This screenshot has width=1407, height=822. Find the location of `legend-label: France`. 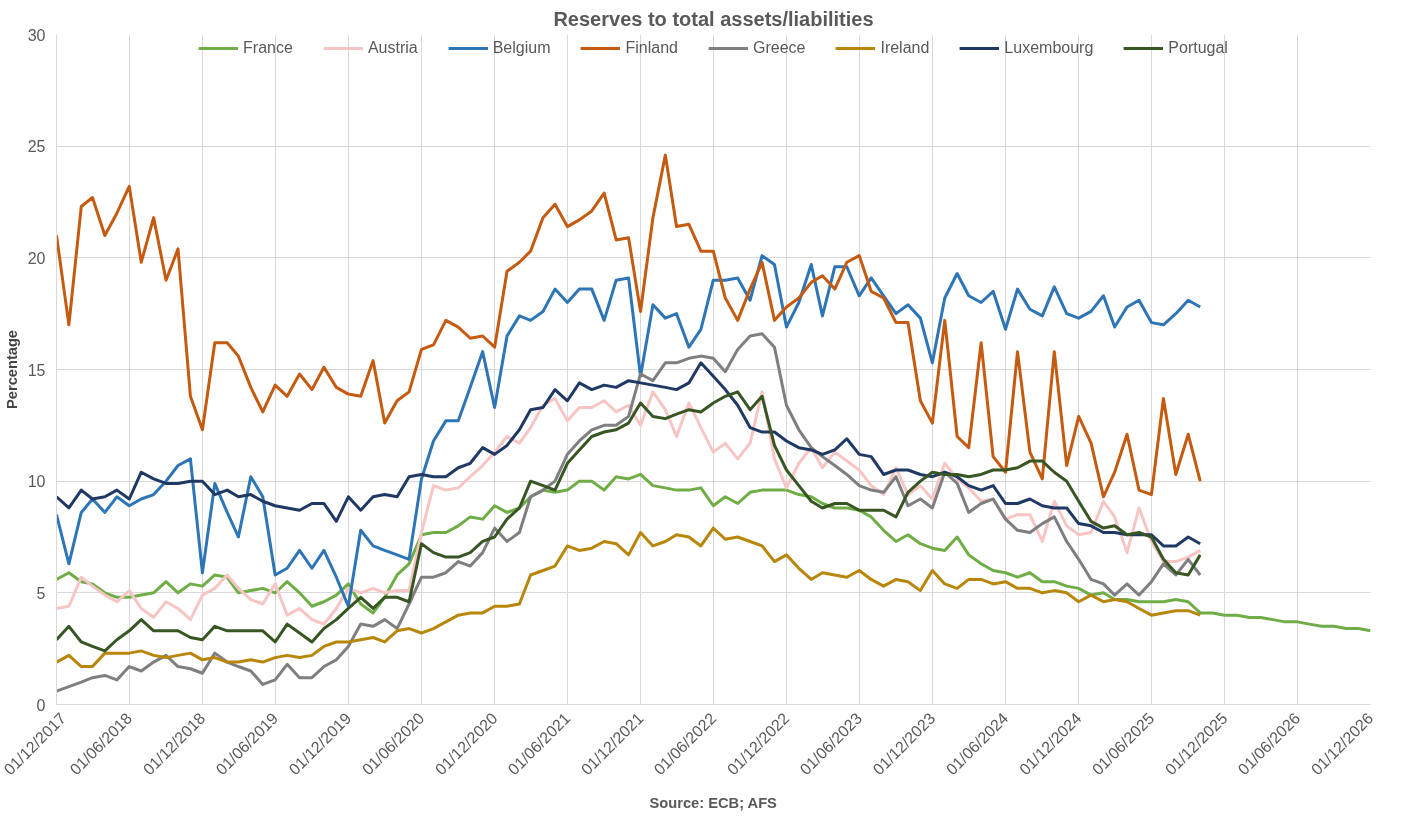

legend-label: France is located at coordinates (268, 48).